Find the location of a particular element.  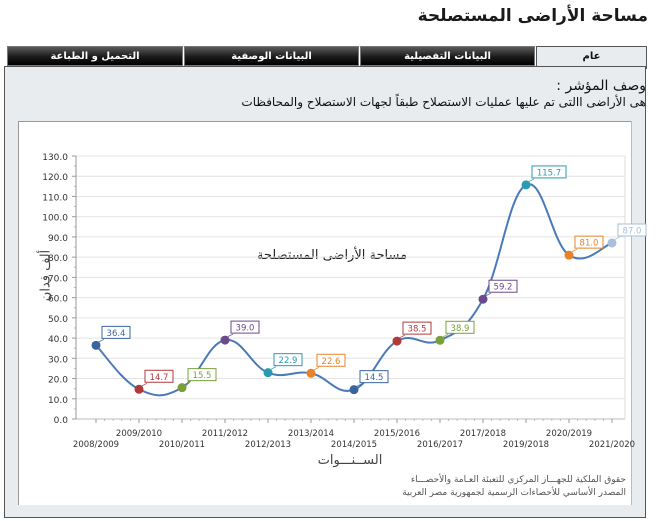

page-title: مساحة الأراضى المستصلحة is located at coordinates (532, 16).